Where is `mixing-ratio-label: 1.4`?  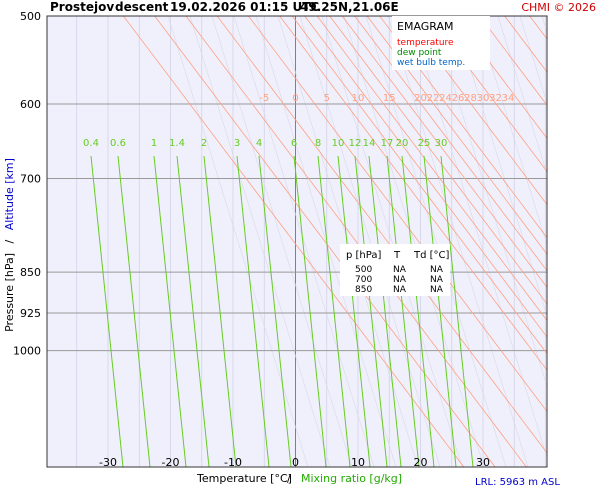
mixing-ratio-label: 1.4 is located at coordinates (177, 143).